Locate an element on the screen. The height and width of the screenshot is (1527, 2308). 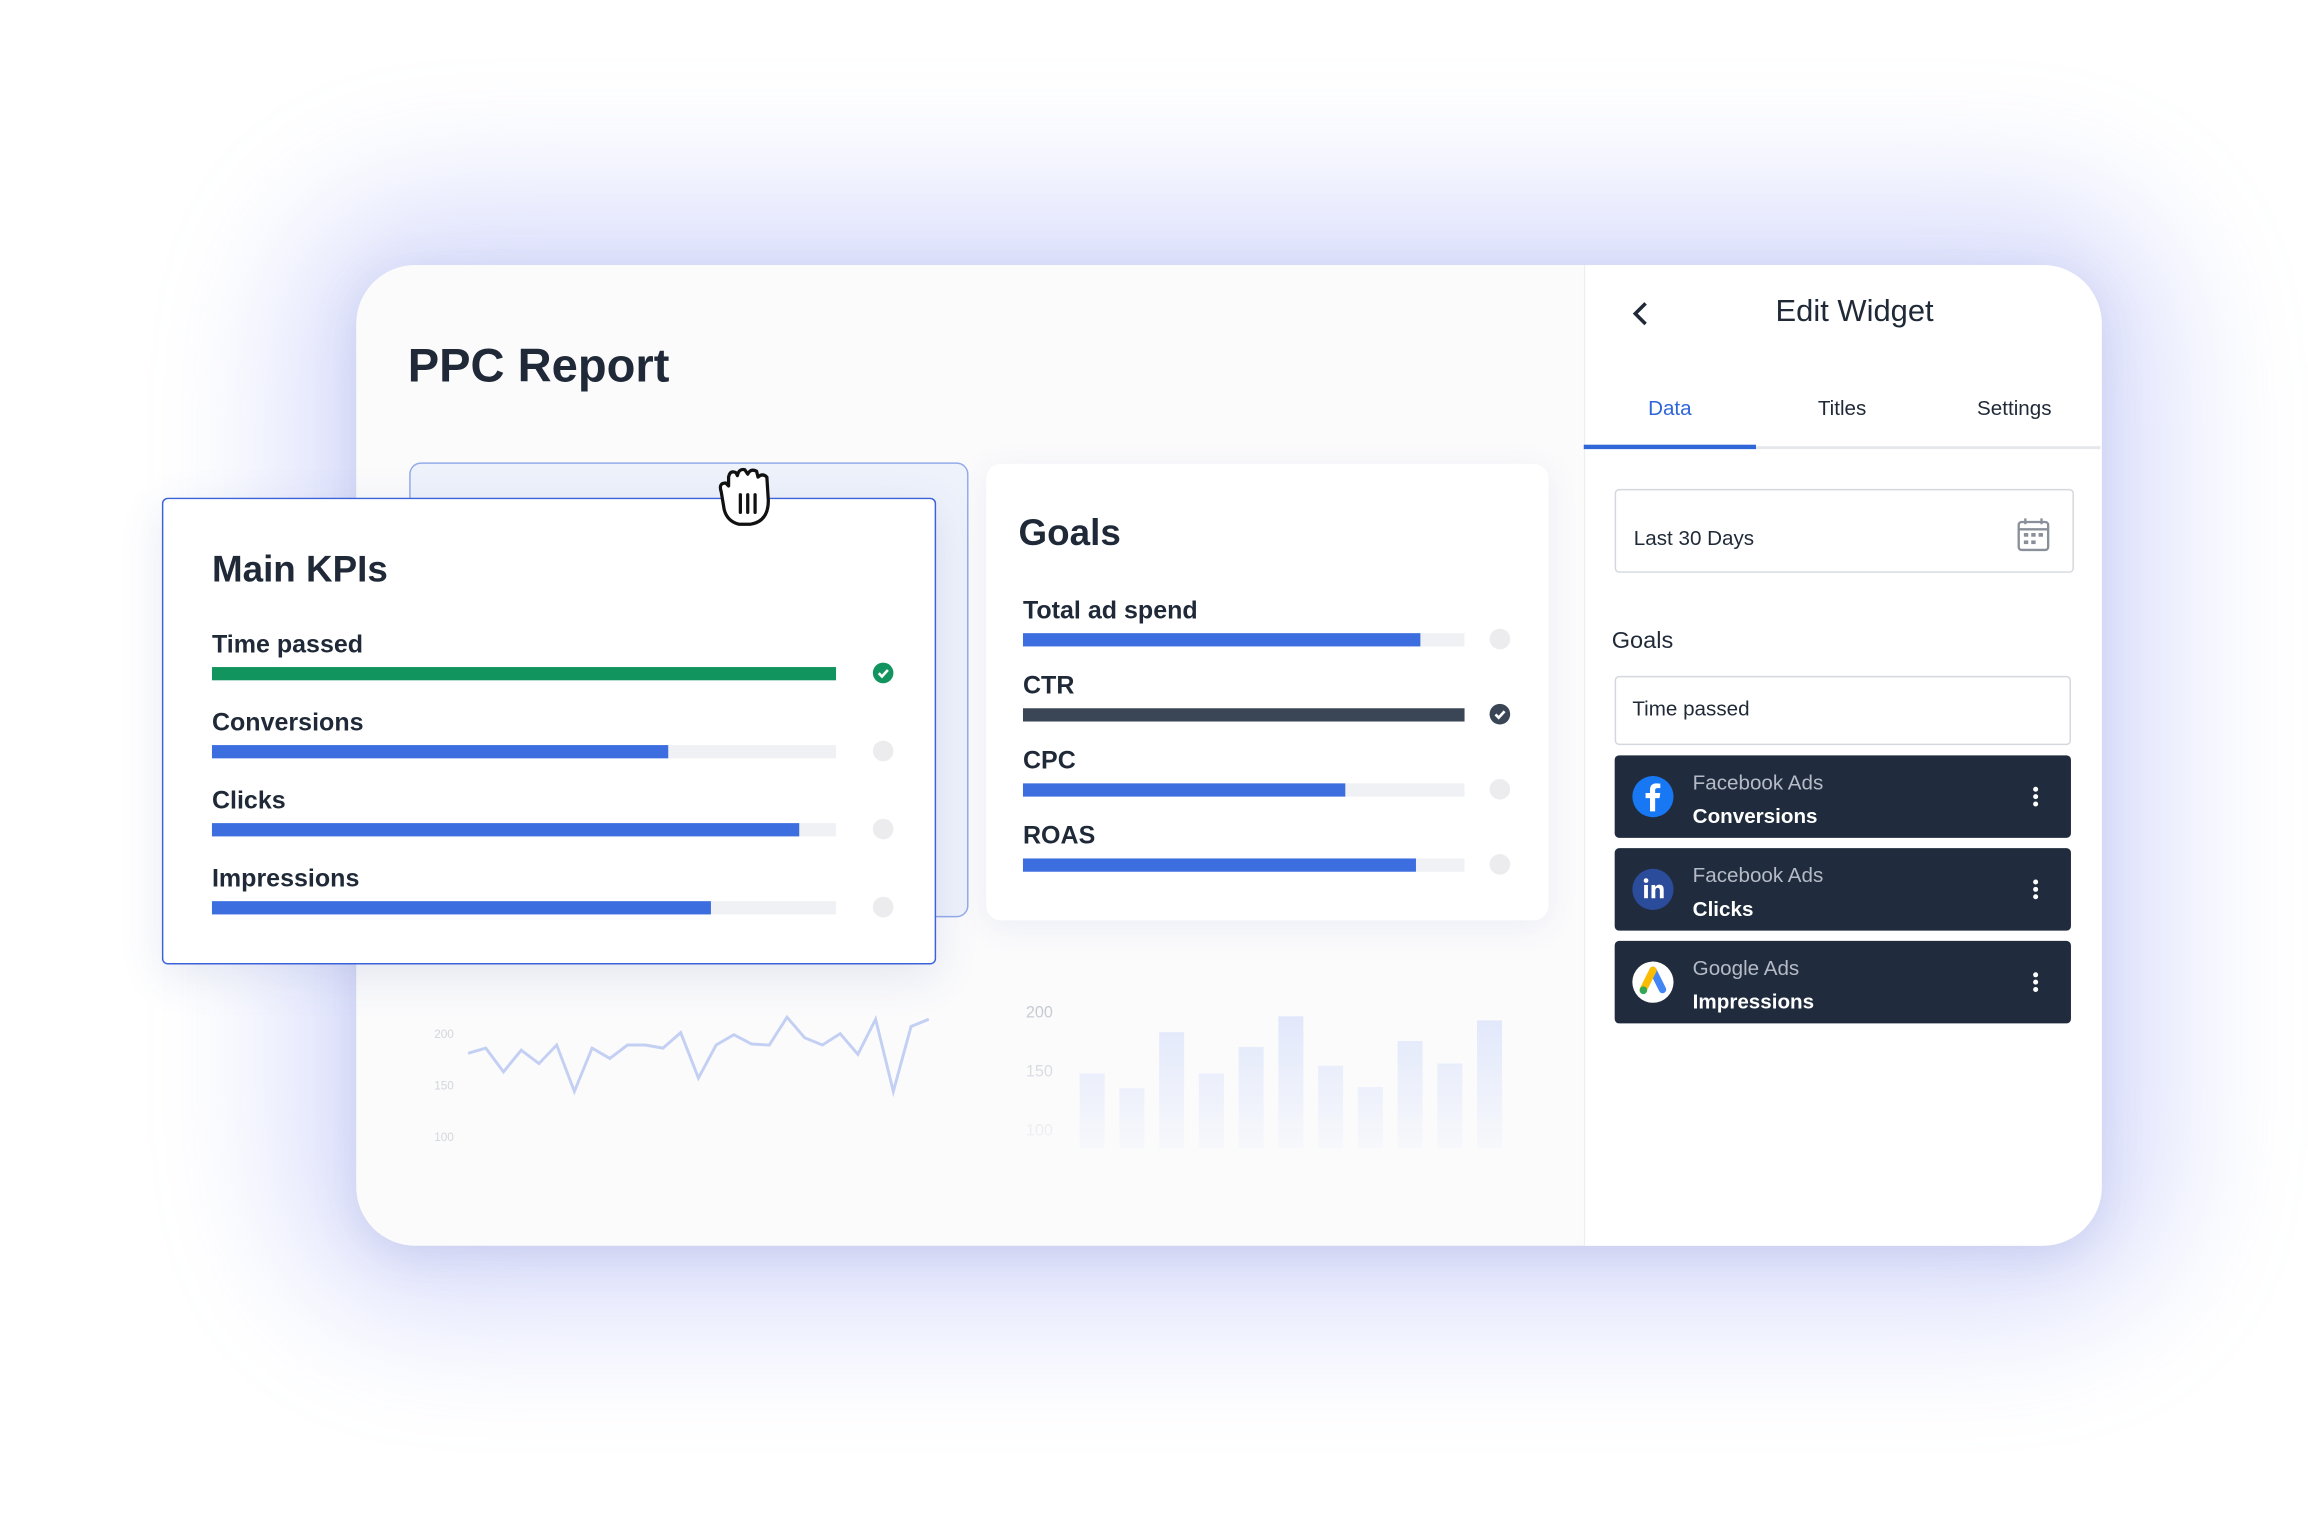
calendar-icon is located at coordinates (2034, 534).